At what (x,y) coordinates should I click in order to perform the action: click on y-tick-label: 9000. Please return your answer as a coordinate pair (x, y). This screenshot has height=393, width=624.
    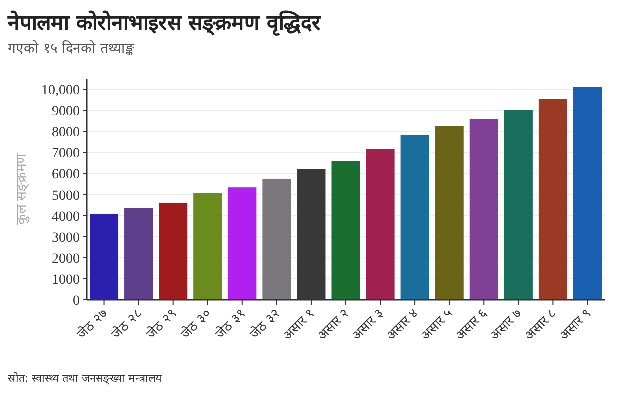
    Looking at the image, I should click on (66, 112).